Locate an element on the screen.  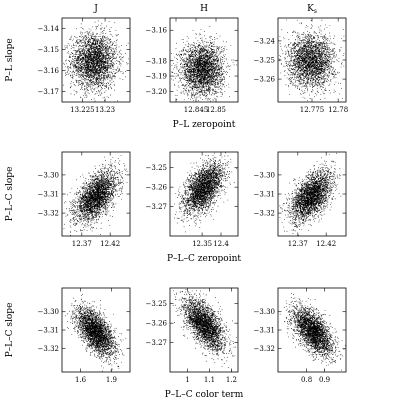
y-tick-label: −3.20 is located at coordinates (156, 92).